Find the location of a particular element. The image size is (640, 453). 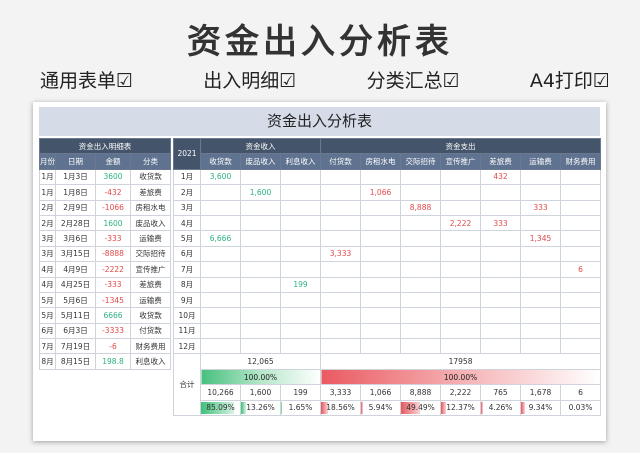

ledger-date: 4月9日 is located at coordinates (75, 269).